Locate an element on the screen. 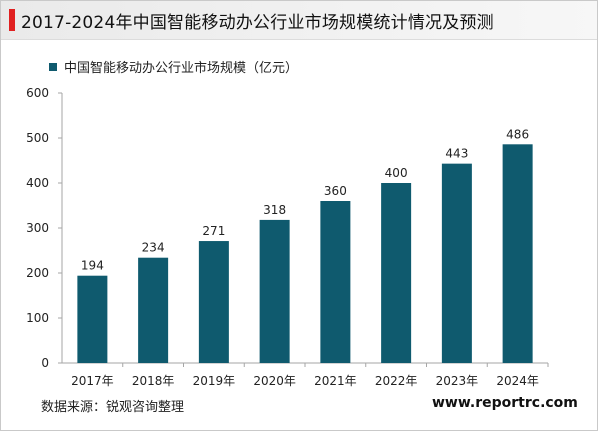 This screenshot has width=600, height=433. x-tick-label: 2017年 is located at coordinates (92, 381).